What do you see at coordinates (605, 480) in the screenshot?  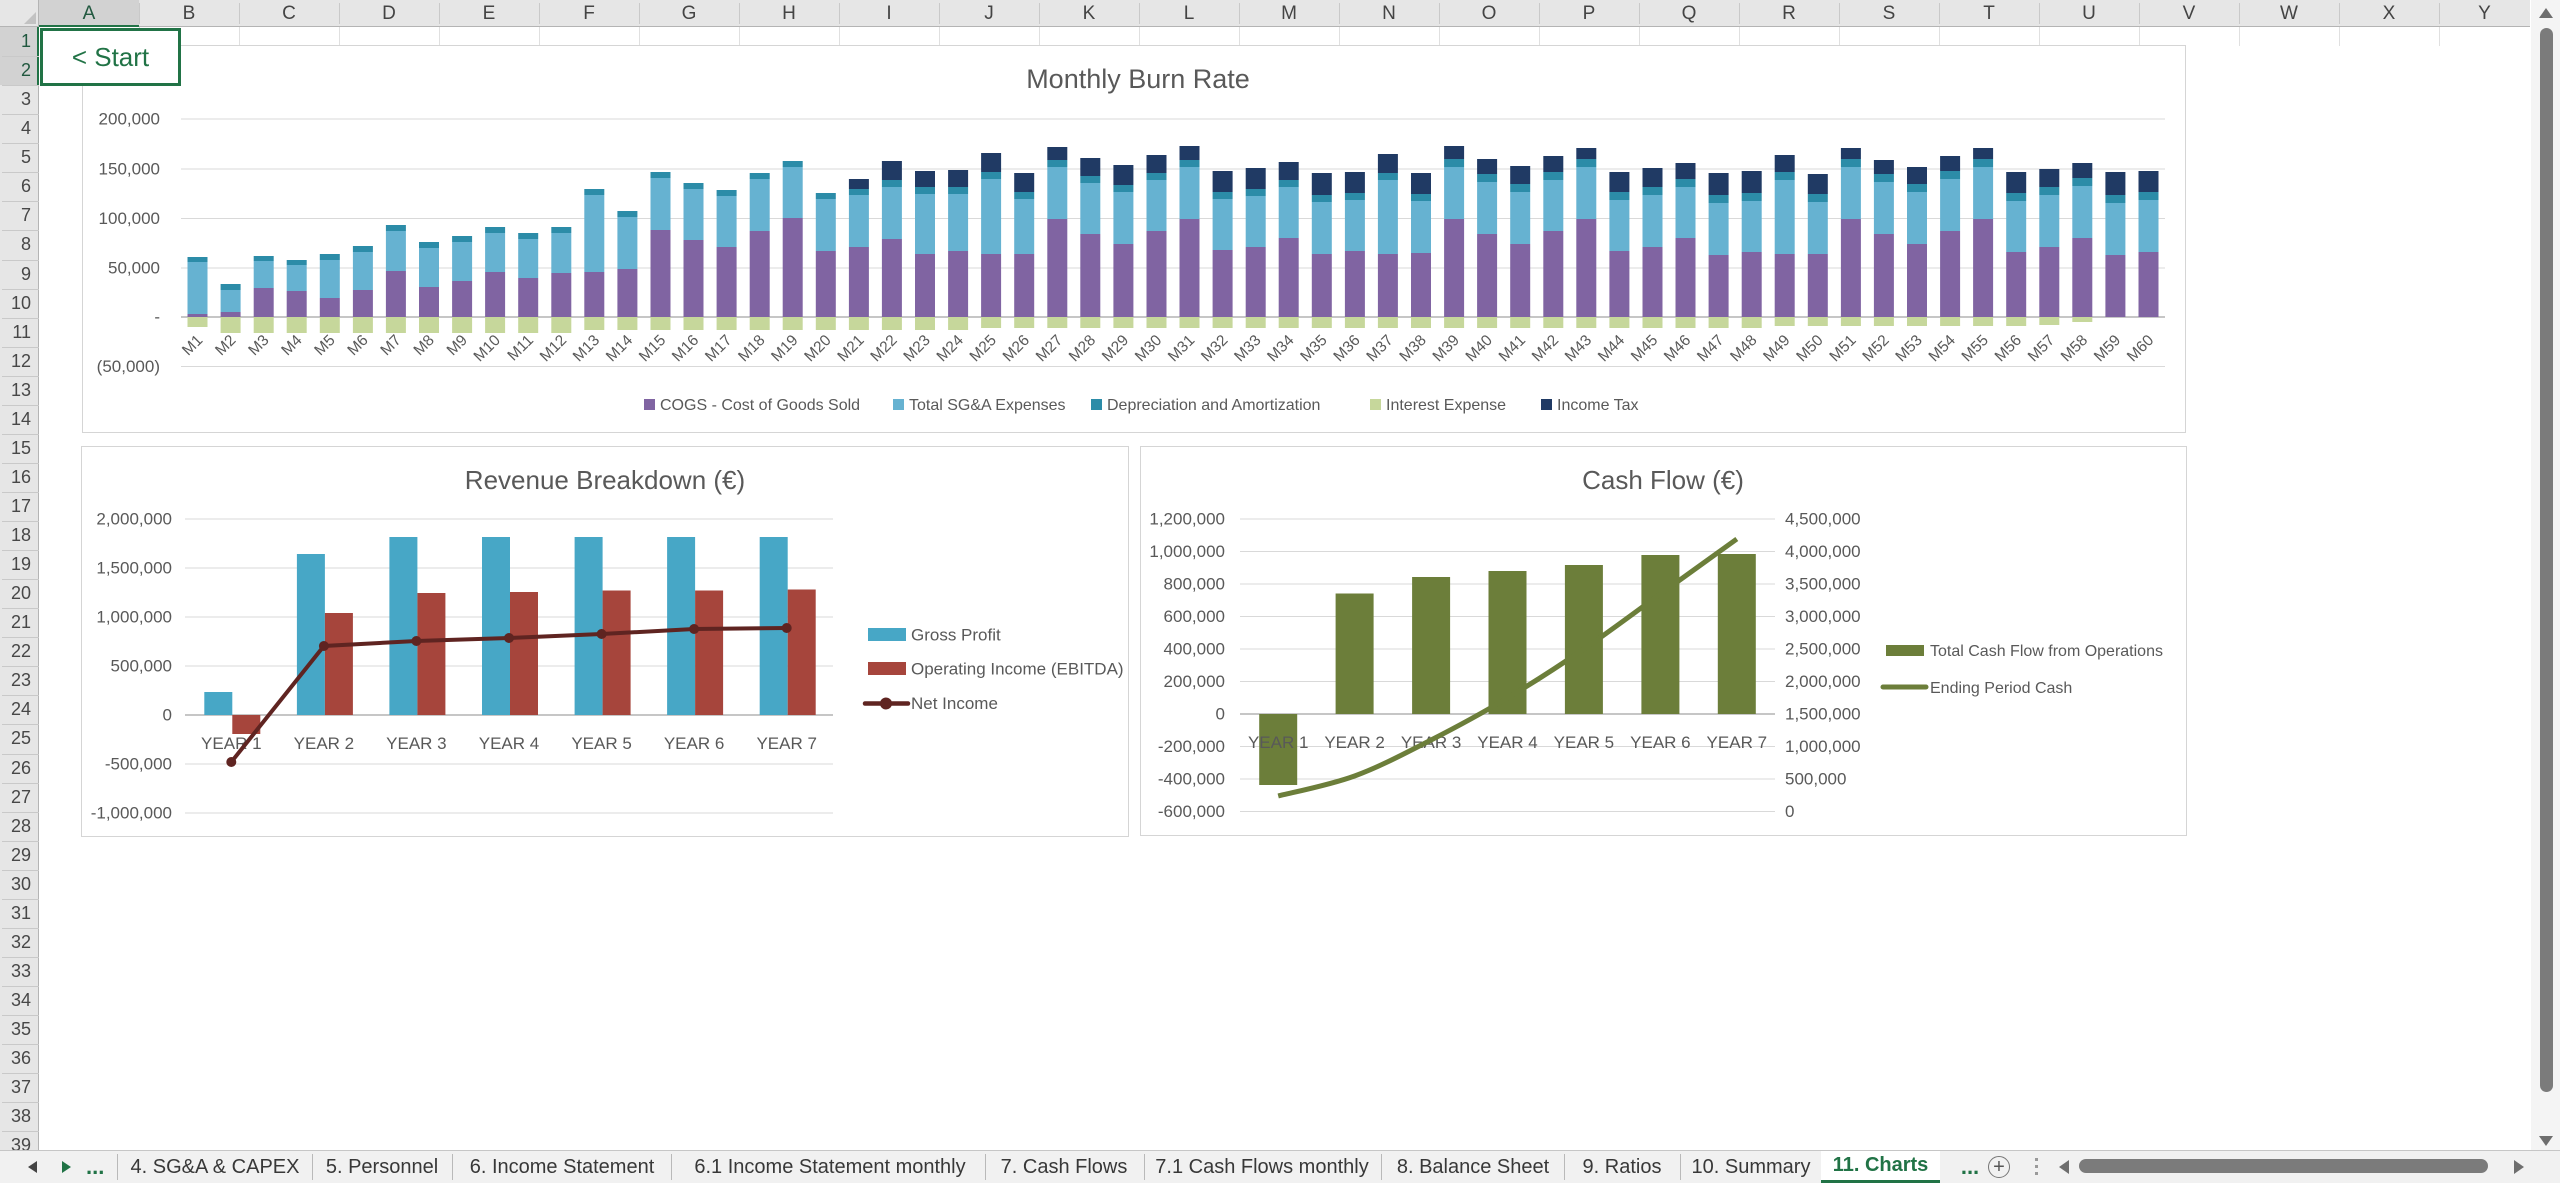 I see `svg-text: Revenue Breakdown (€)` at bounding box center [605, 480].